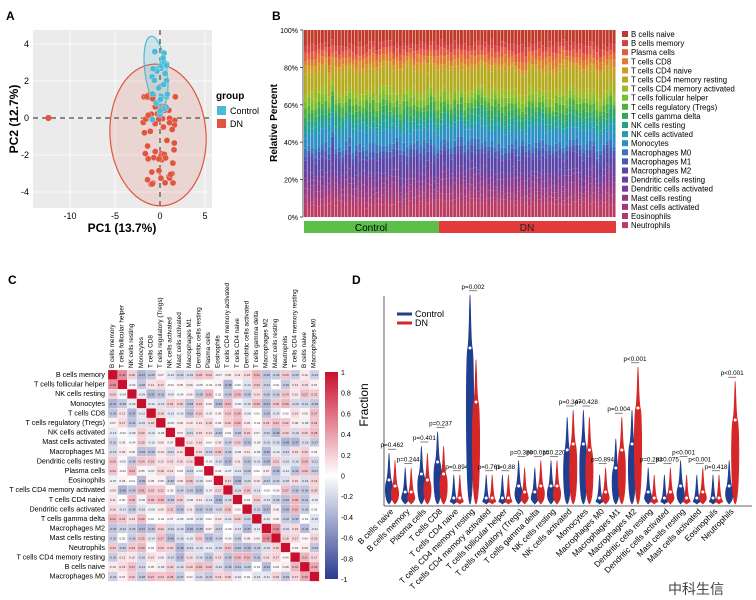  What do you see at coordinates (237, 343) in the screenshot?
I see `heatmap-column-label: T cells CD4 naive` at bounding box center [237, 343].